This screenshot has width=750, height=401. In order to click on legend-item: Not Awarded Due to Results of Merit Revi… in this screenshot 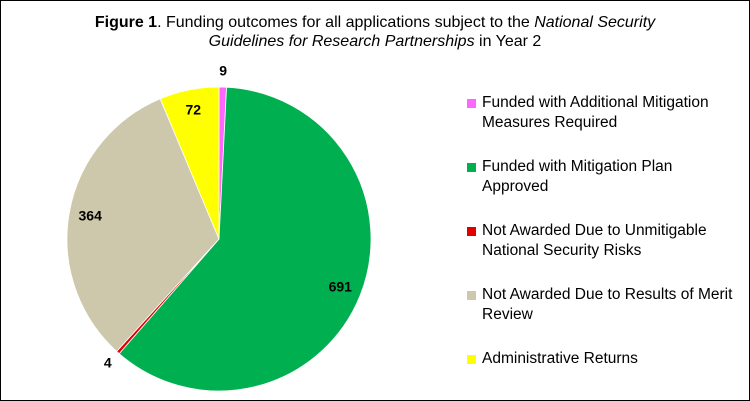, I will do `click(602, 317)`.